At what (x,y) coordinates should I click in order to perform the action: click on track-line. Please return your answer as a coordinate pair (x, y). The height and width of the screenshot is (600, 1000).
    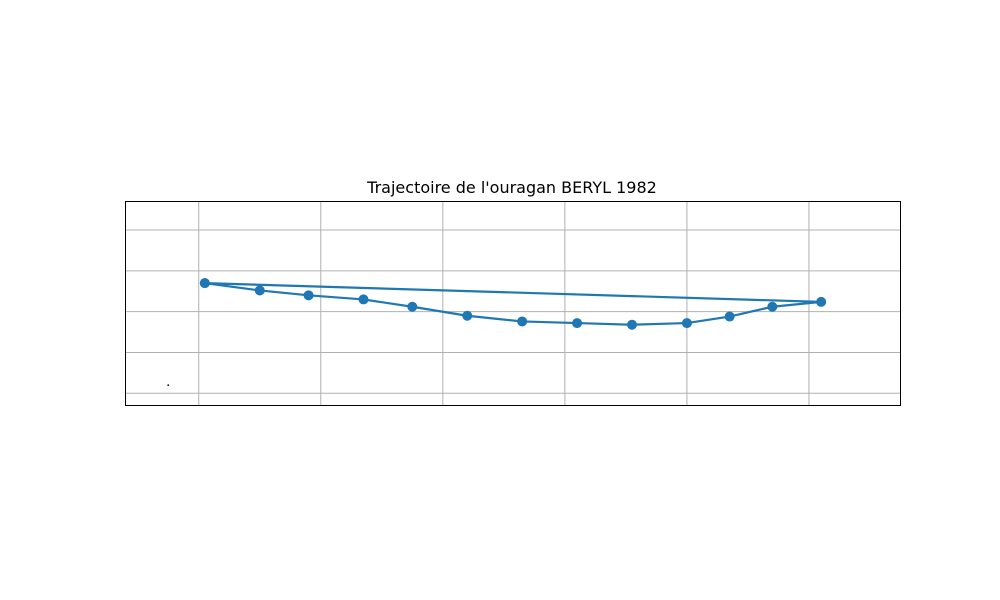
    Looking at the image, I should click on (513, 304).